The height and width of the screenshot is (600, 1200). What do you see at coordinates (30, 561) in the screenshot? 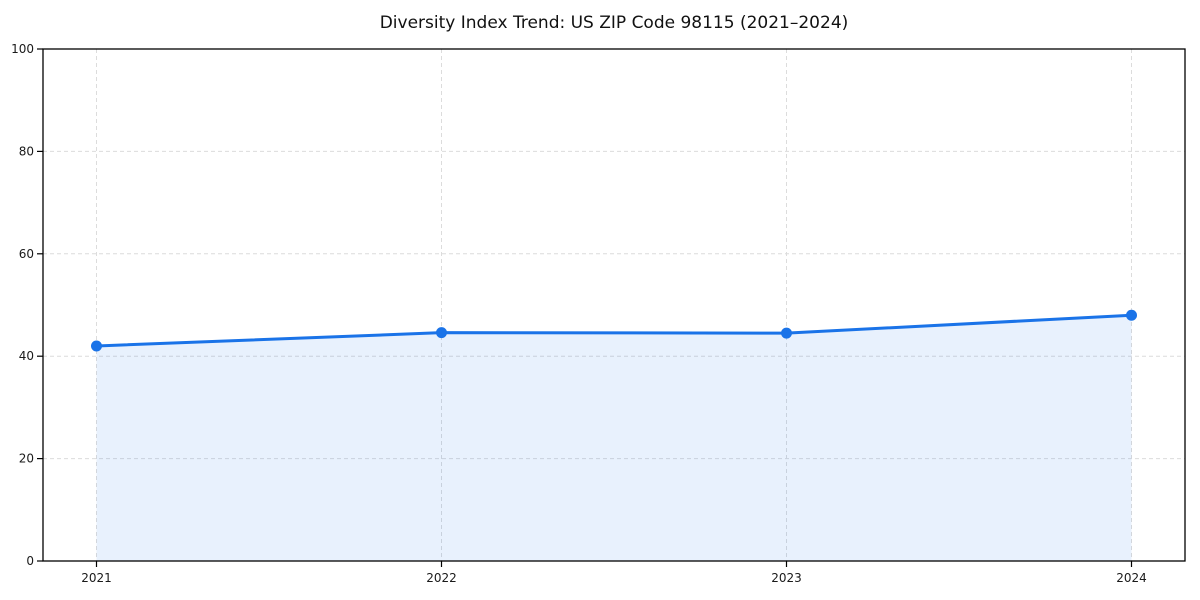
I see `y-tick-label: 0` at bounding box center [30, 561].